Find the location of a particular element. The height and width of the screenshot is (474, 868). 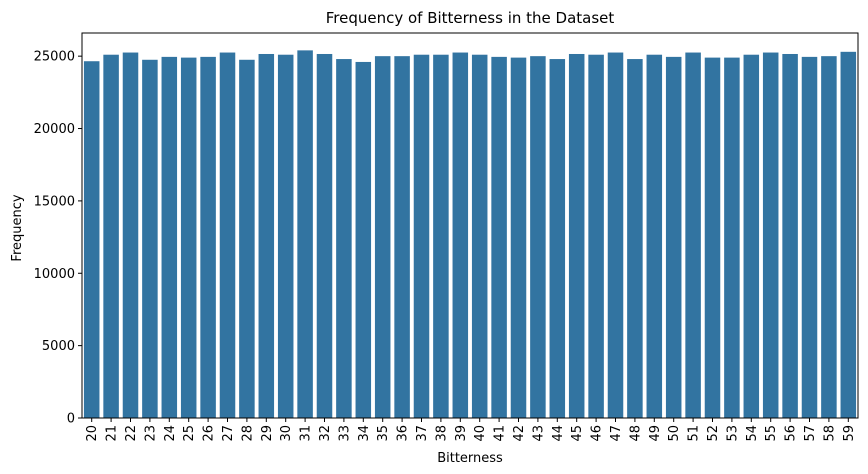

x-tick-label-59: 59 is located at coordinates (849, 433).